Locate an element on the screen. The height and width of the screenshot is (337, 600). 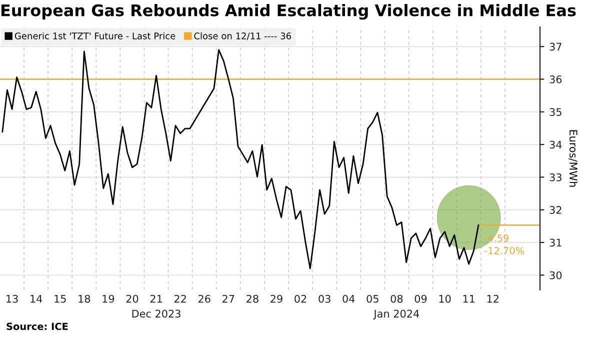
text: Jan 2024 is located at coordinates (396, 315).